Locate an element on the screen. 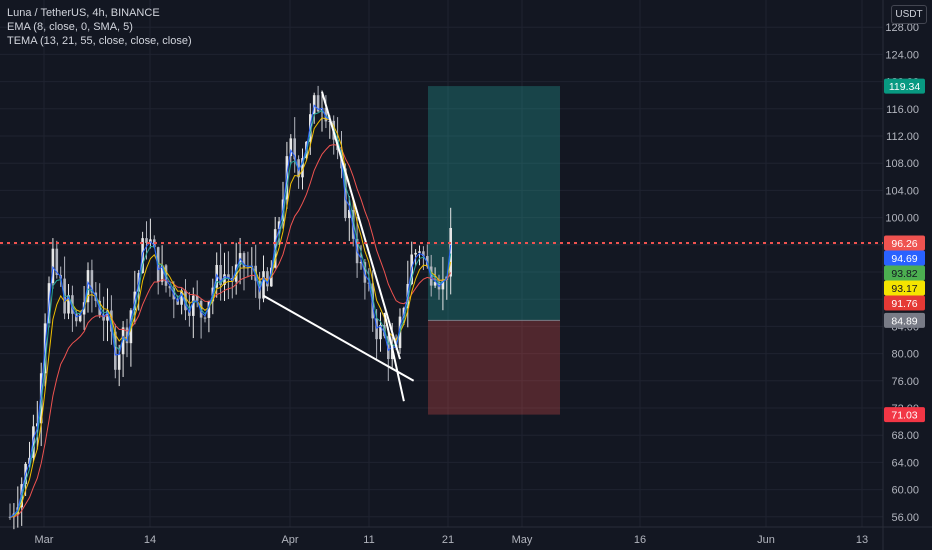 The height and width of the screenshot is (550, 932). price-label: 91.76 is located at coordinates (904, 303).